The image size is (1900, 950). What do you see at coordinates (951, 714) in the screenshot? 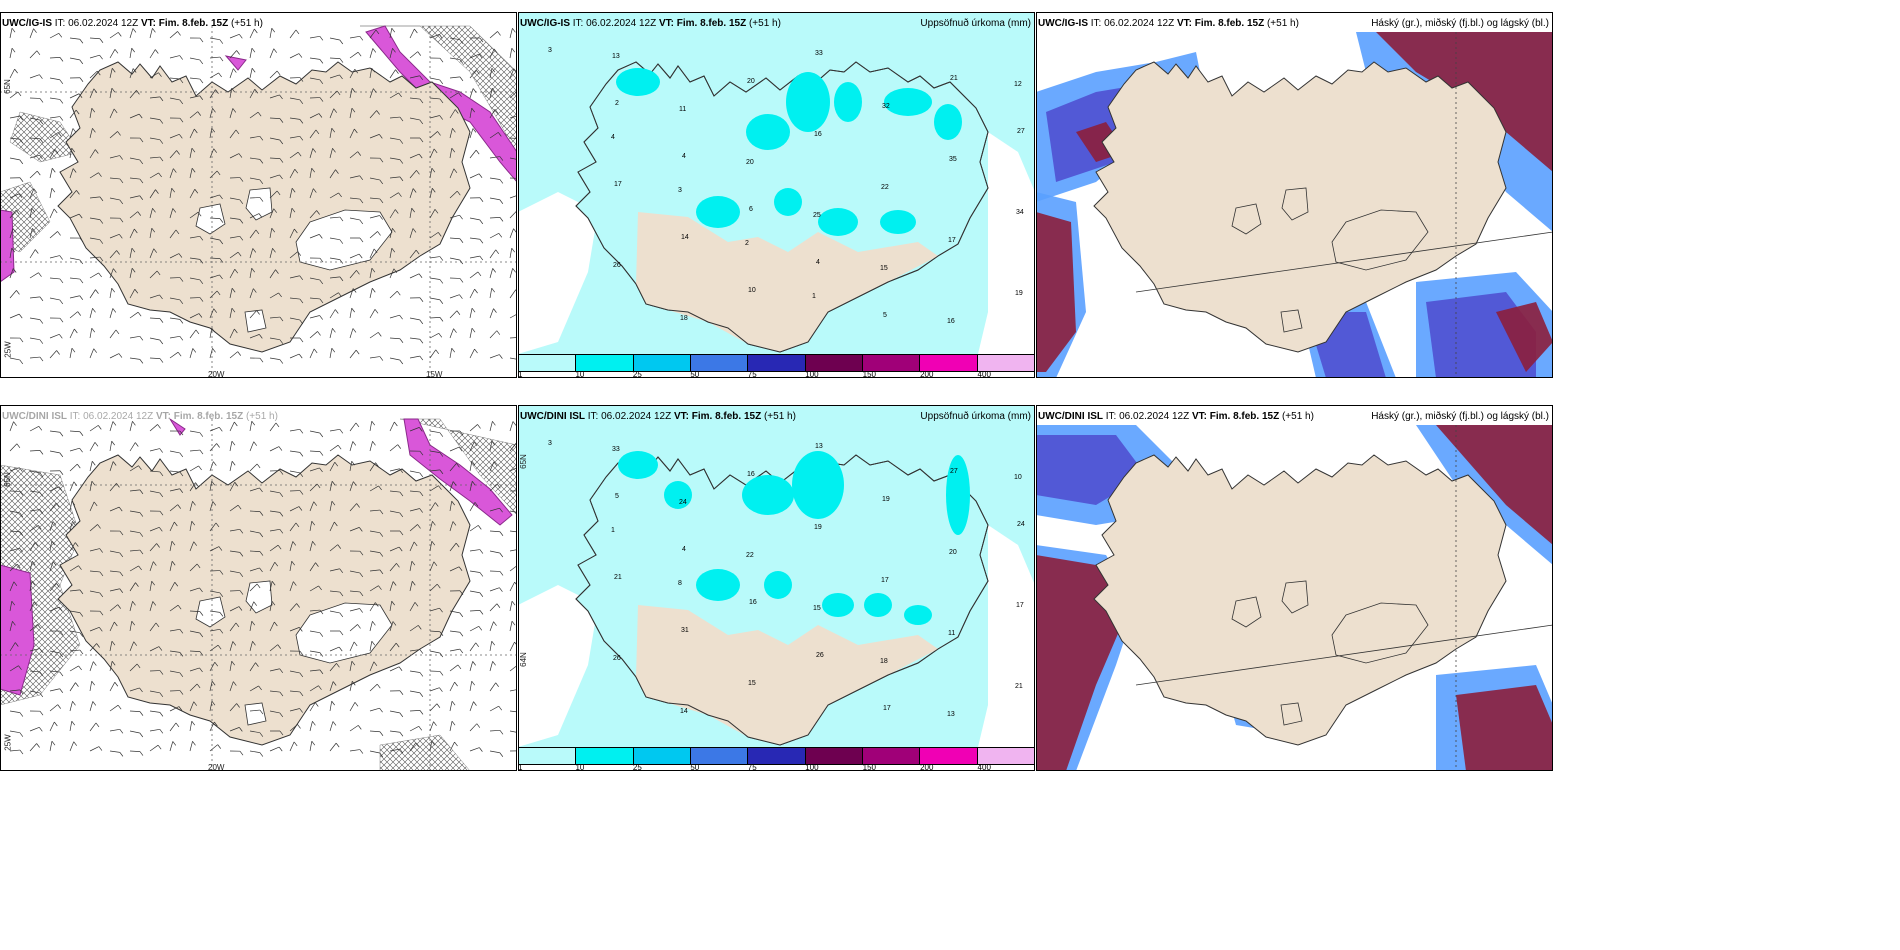
I see `precip-value-label: 13` at bounding box center [951, 714].